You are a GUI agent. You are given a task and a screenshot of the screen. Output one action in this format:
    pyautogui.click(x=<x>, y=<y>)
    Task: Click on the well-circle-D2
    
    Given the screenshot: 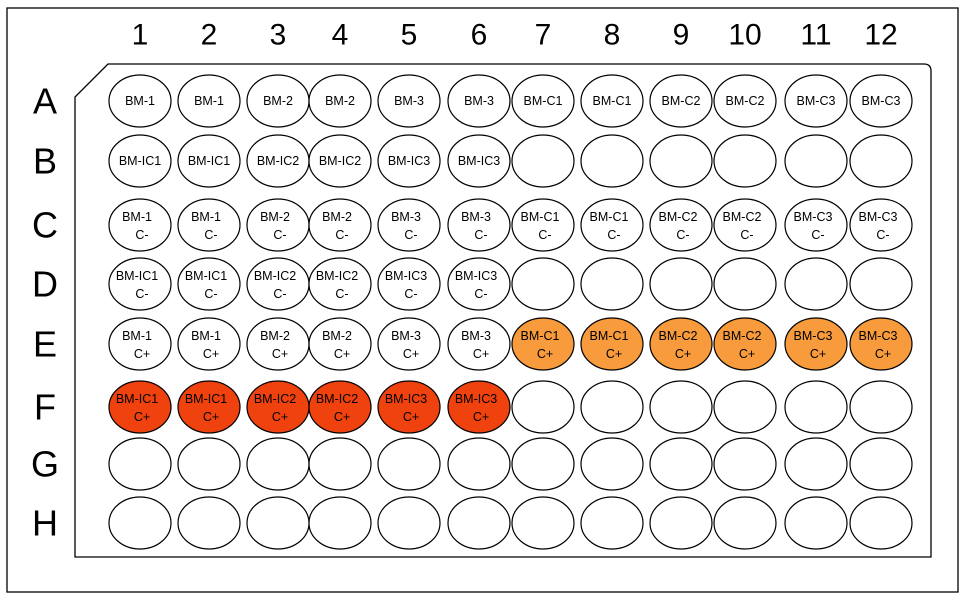 What is the action you would take?
    pyautogui.click(x=209, y=284)
    